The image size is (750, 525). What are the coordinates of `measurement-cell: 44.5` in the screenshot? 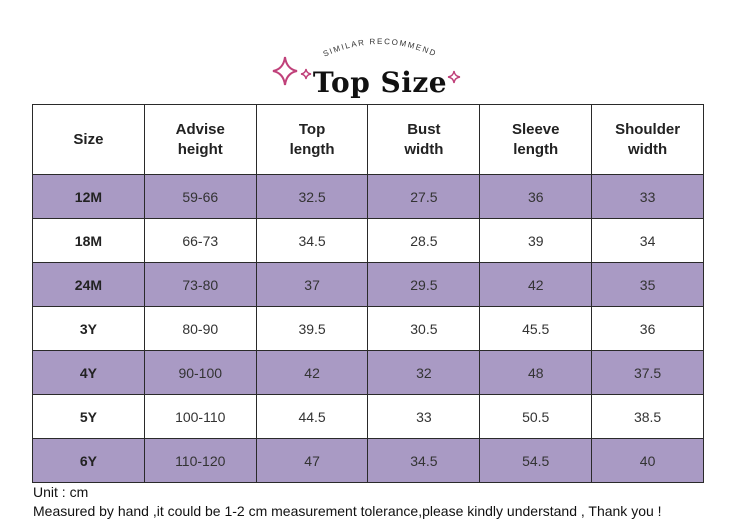 It's located at (312, 416).